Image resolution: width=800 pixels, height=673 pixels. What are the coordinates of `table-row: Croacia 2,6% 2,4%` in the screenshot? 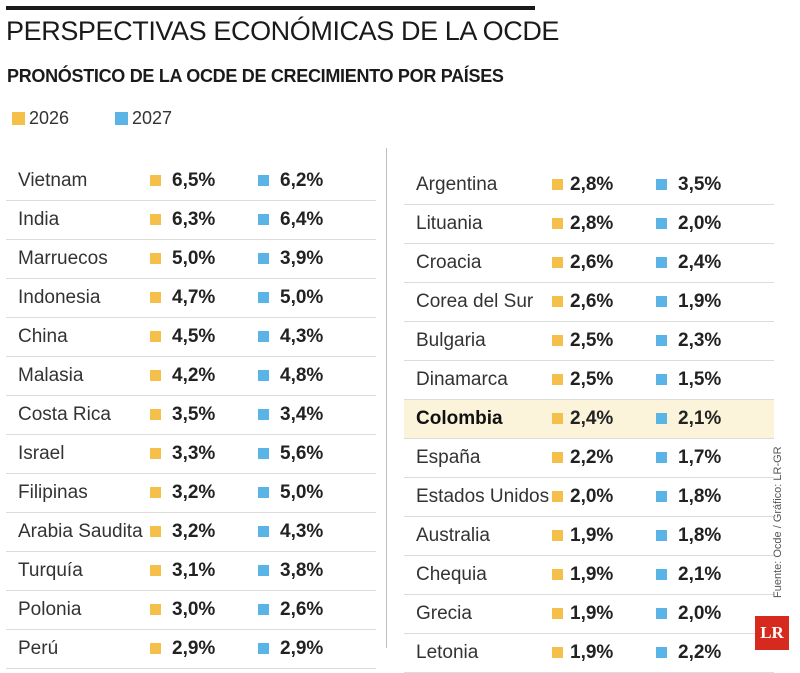 It's located at (589, 263).